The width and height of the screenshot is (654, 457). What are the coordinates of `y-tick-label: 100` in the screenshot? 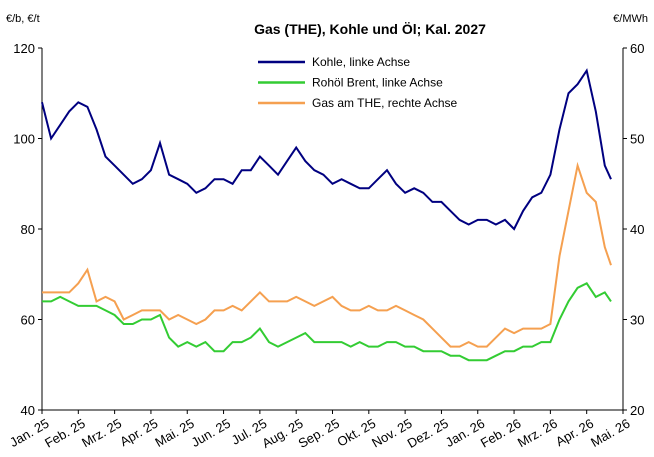 It's located at (24, 139).